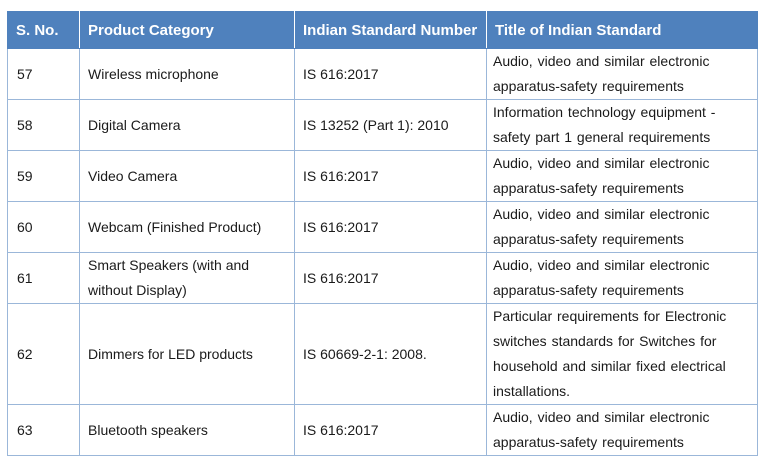 This screenshot has height=464, width=768. What do you see at coordinates (137, 290) in the screenshot?
I see `category-line: without Display)` at bounding box center [137, 290].